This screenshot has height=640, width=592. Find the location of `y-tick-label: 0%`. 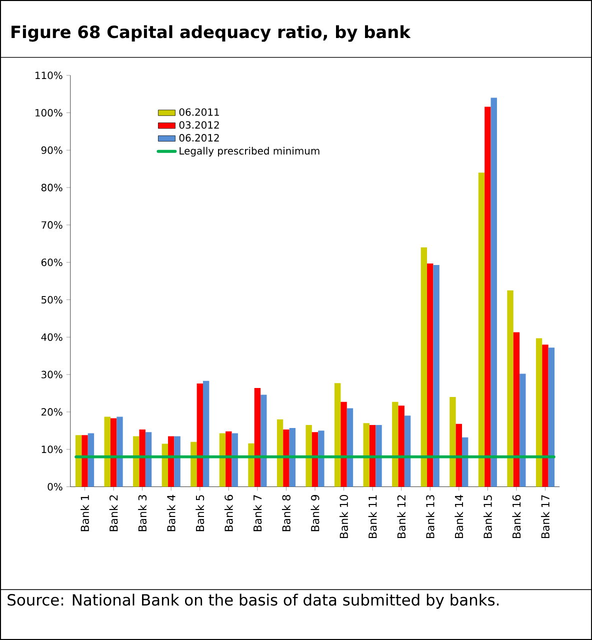

y-tick-label: 0% is located at coordinates (55, 486).